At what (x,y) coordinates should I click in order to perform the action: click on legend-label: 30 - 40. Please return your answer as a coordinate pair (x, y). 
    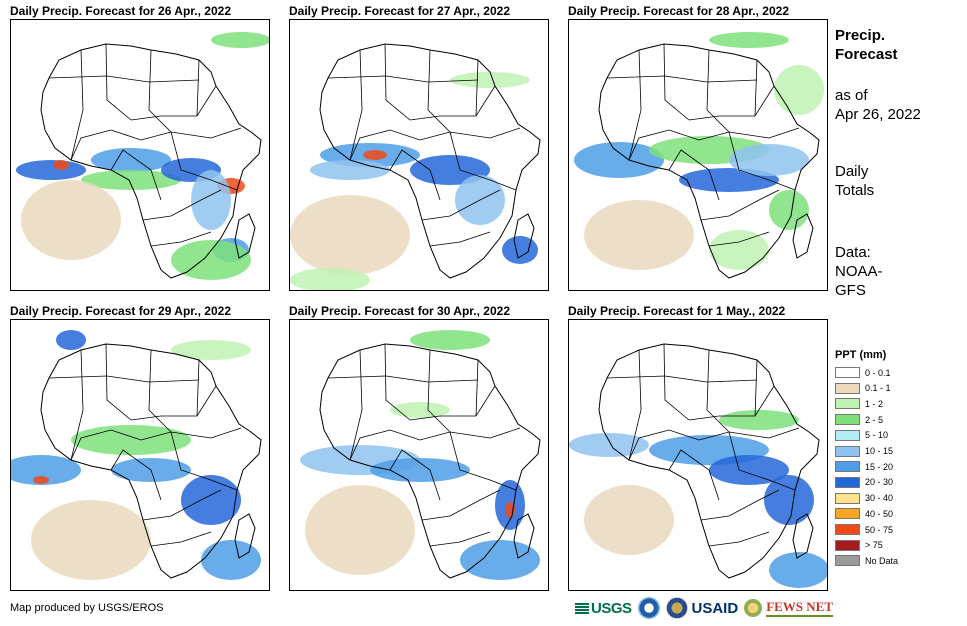
    Looking at the image, I should click on (879, 498).